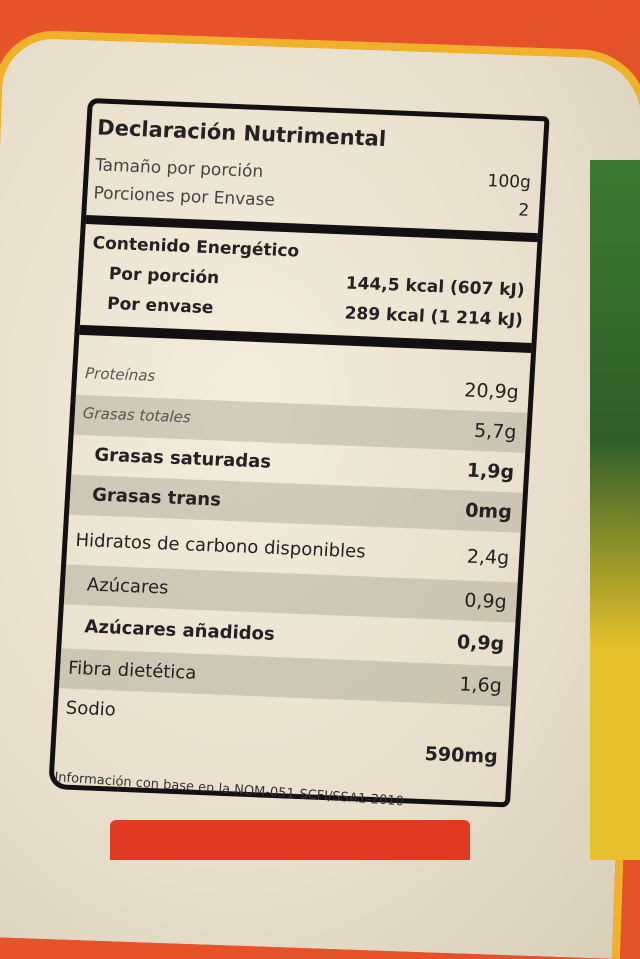 This screenshot has width=640, height=959. What do you see at coordinates (435, 287) in the screenshot?
I see `per-serving-value: 144,5 kcal (607 kJ)` at bounding box center [435, 287].